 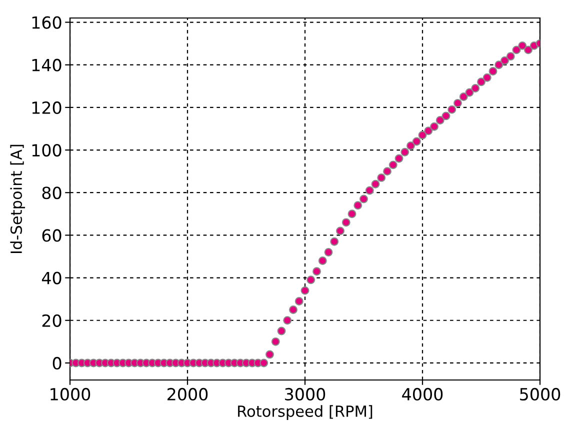 I want to click on y-tick-label: 0, so click(x=57, y=363).